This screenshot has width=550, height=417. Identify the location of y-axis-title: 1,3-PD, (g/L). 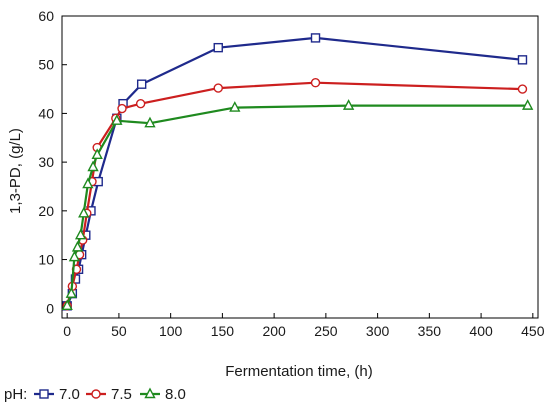
(15, 171).